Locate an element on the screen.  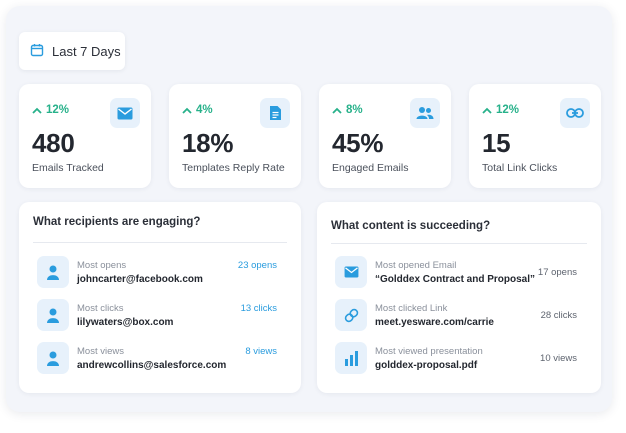
card-title: What content is succeeding? is located at coordinates (411, 226).